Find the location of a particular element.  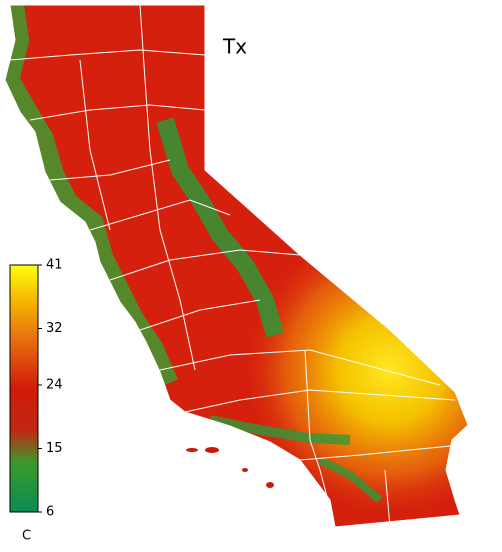

channel-islands is located at coordinates (230, 467).